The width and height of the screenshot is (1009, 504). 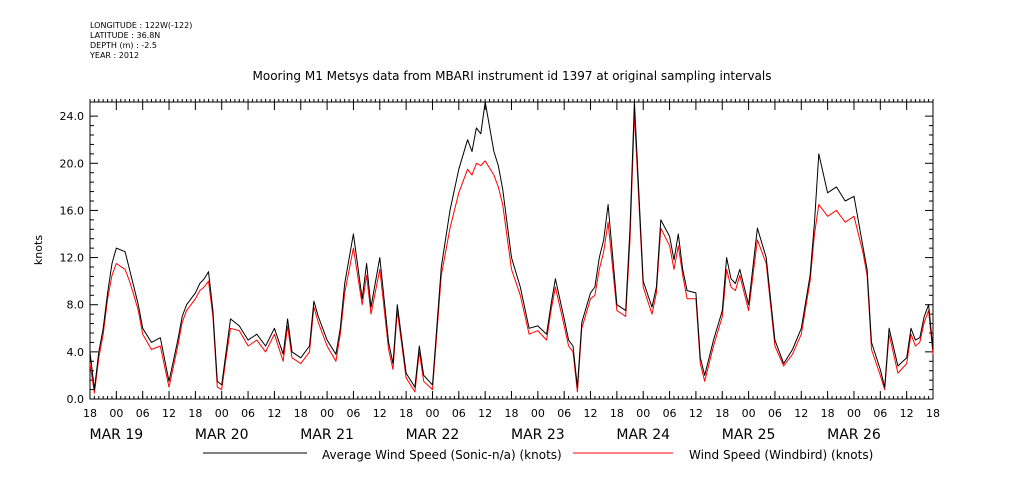 I want to click on depth-label: DEPTH (m) : -2.5, so click(x=123, y=45).